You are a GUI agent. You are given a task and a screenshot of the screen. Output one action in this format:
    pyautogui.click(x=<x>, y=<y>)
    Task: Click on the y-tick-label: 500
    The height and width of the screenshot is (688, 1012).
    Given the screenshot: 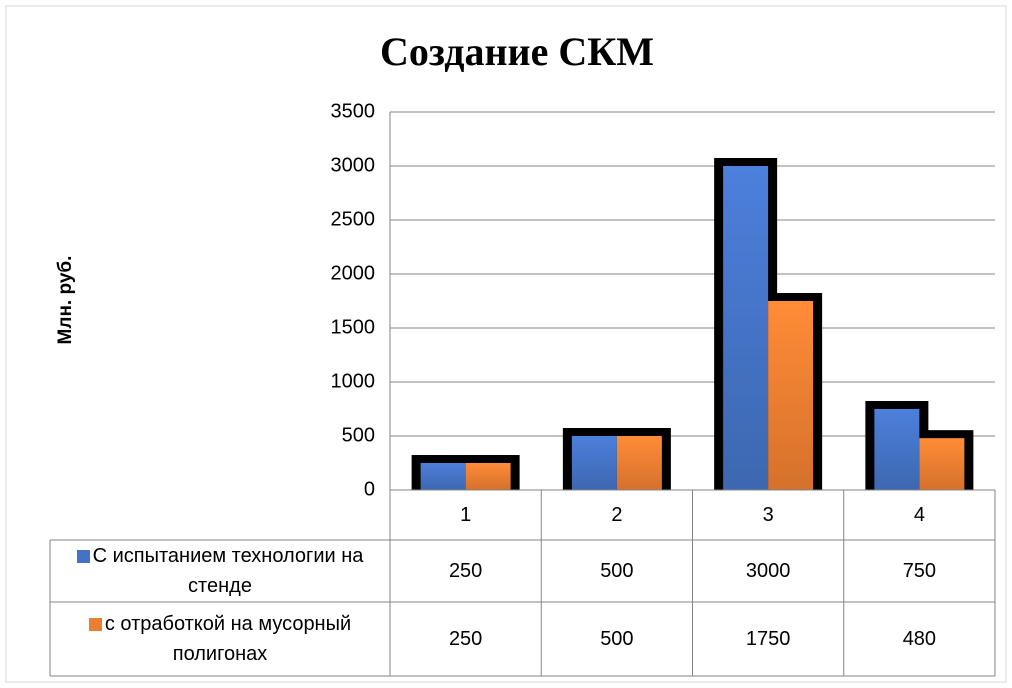 What is the action you would take?
    pyautogui.click(x=358, y=435)
    